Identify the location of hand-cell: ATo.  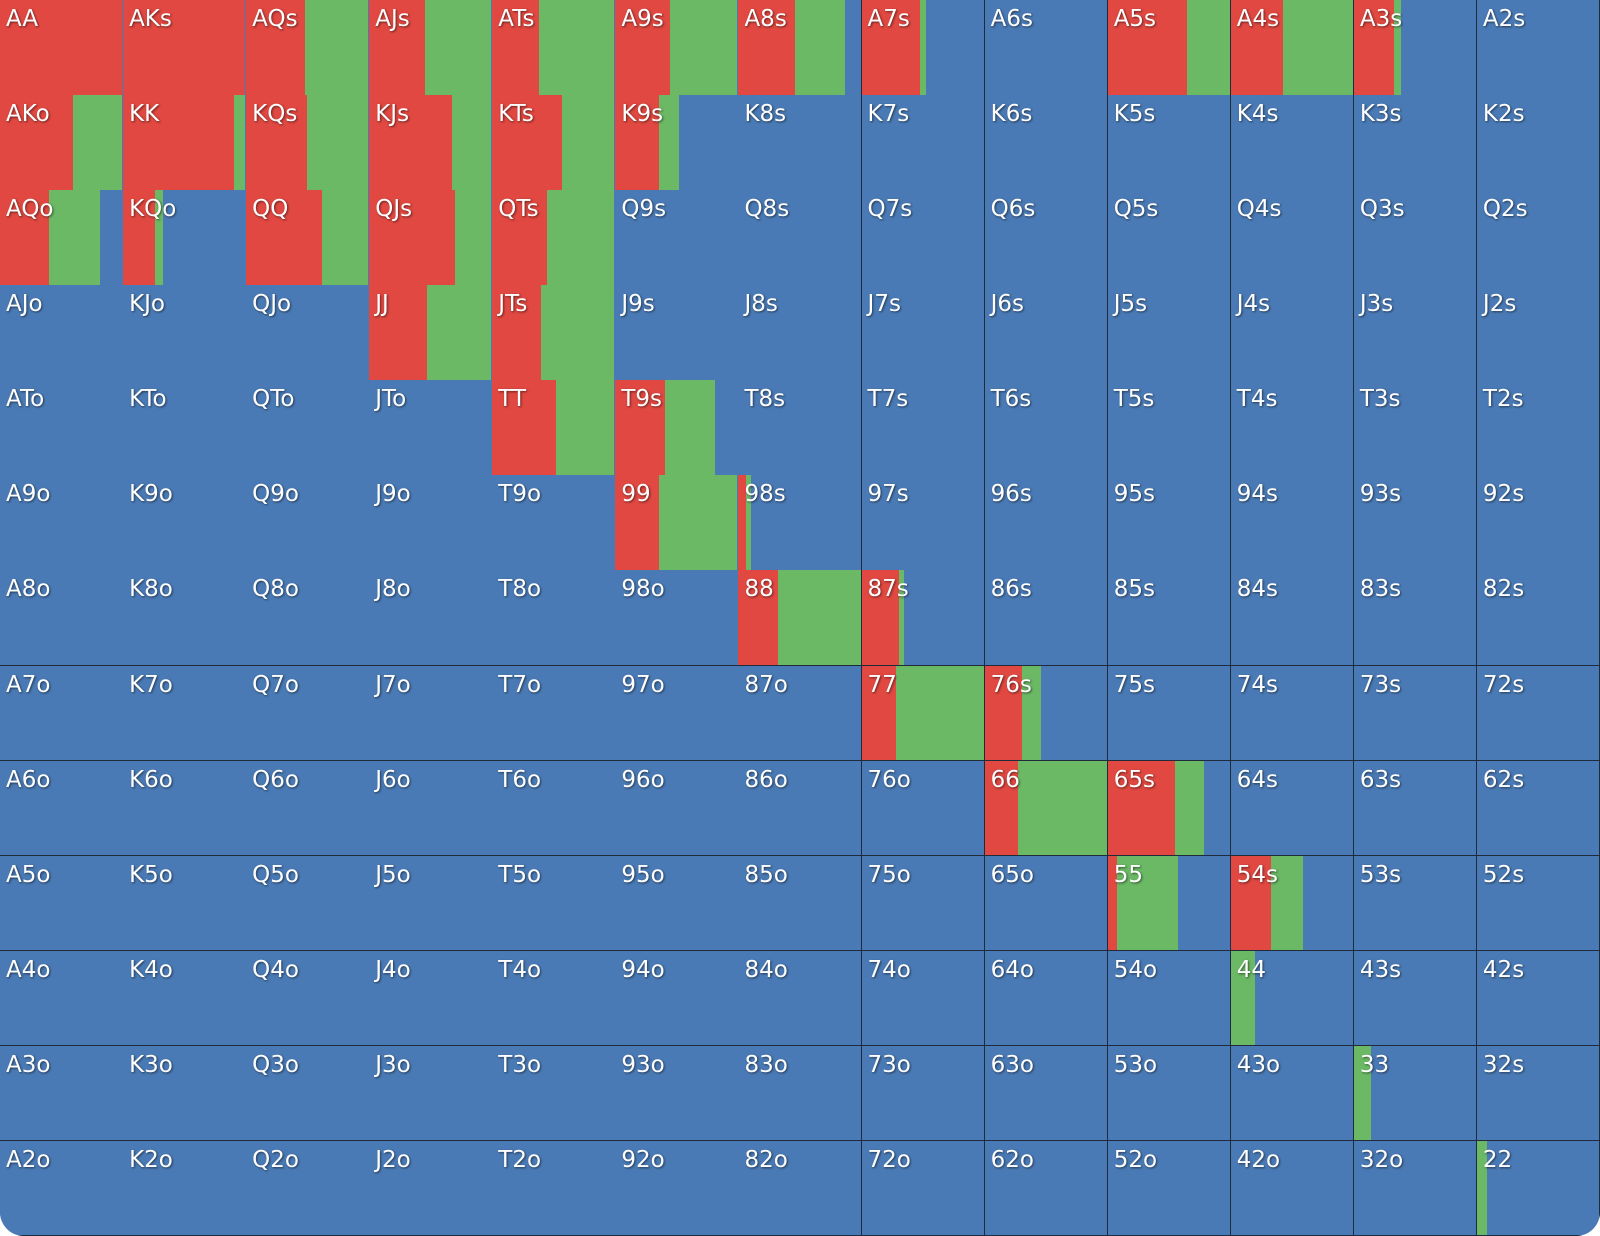
(62, 428).